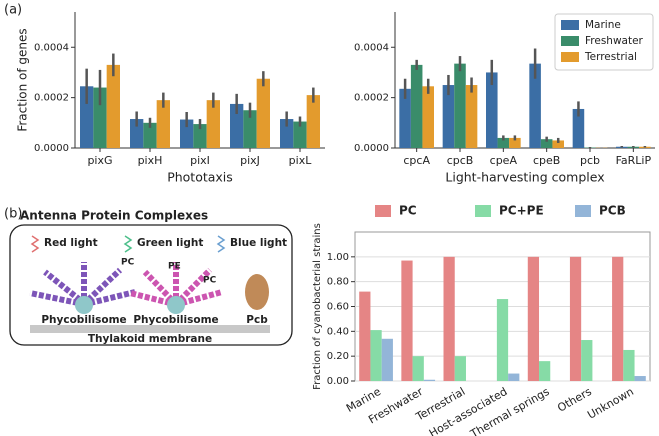 The height and width of the screenshot is (436, 659). Describe the element at coordinates (150, 329) in the screenshot. I see `membrane` at that location.